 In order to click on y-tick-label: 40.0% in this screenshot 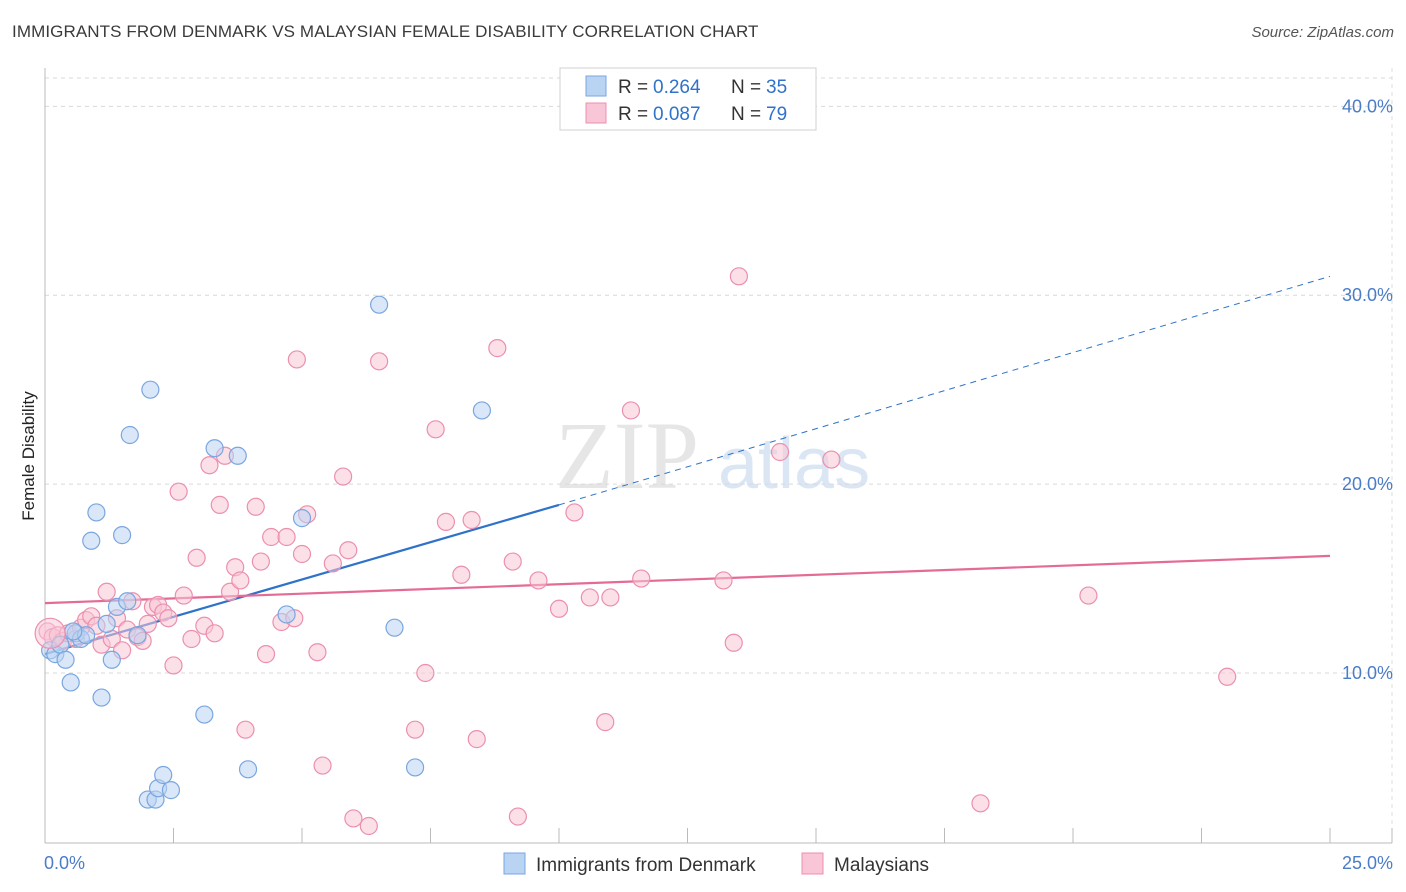, I will do `click(1367, 106)`.